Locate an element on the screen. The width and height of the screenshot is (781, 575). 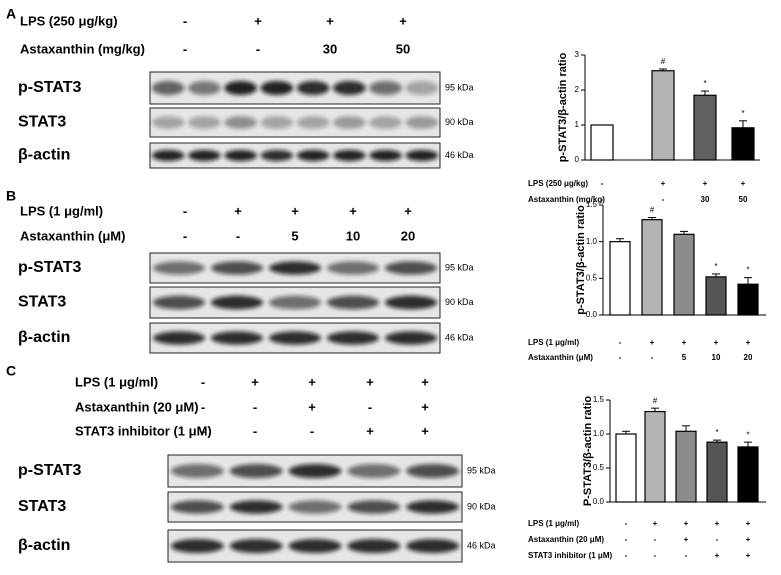
y-tick-label: 0 is located at coordinates (577, 159).